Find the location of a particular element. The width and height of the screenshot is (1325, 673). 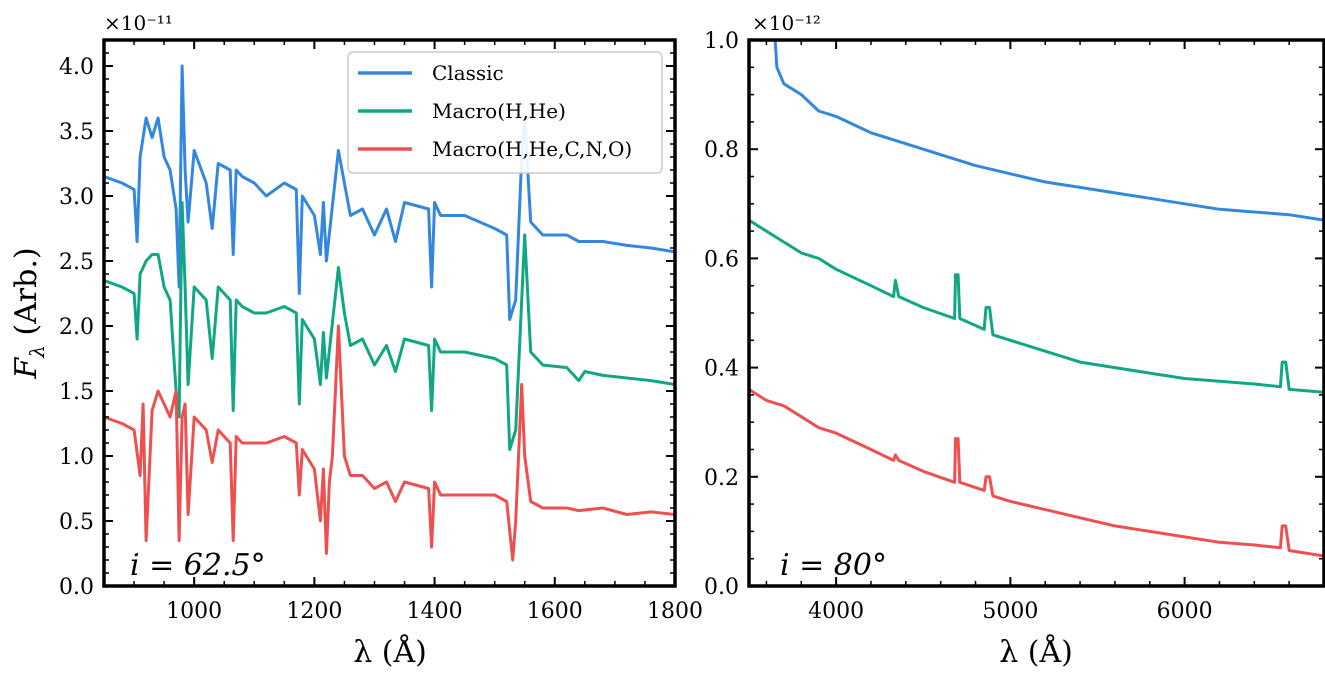

left-y-tick-label: 4.0 is located at coordinates (76, 67).